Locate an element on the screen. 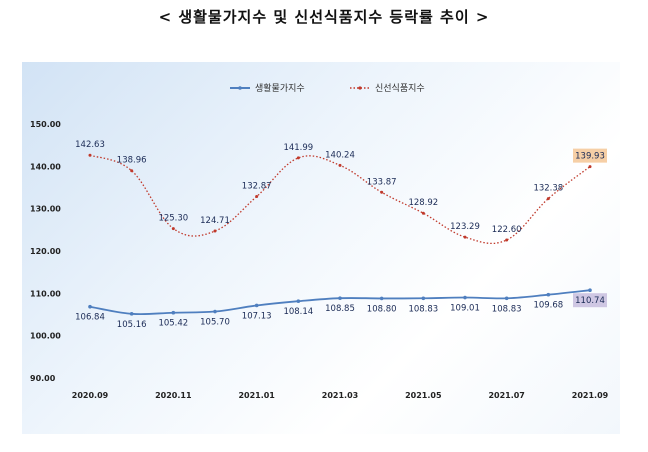  y-tick-label: 110.00 is located at coordinates (45, 293).